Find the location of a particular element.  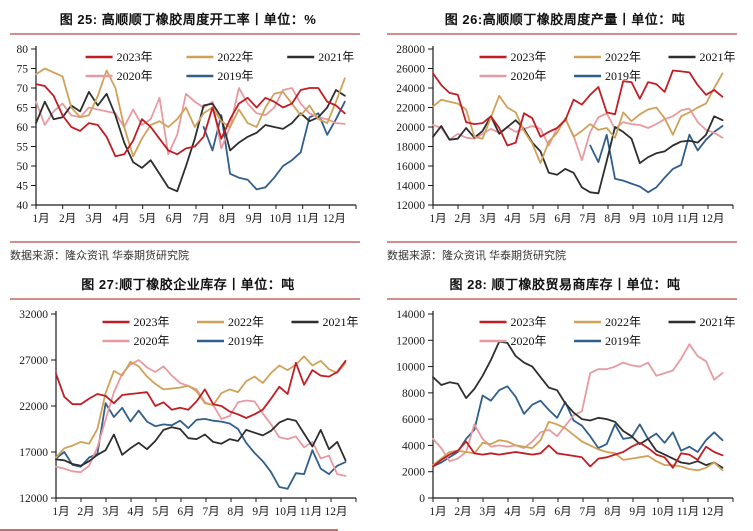

y-tick-label: 2000 is located at coordinates (413, 473).